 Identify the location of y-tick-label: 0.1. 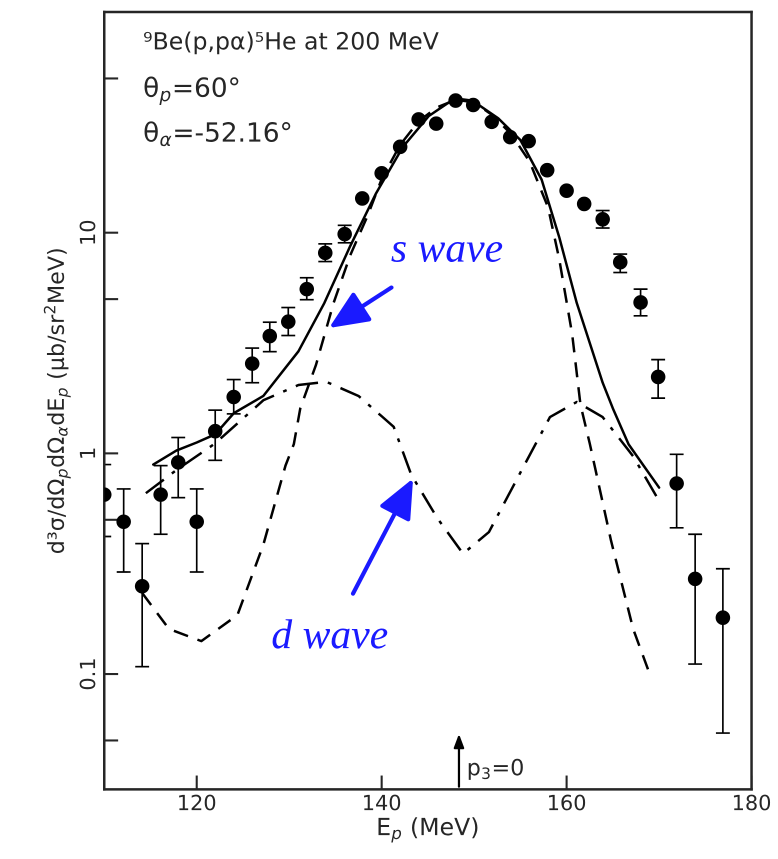
(88, 674).